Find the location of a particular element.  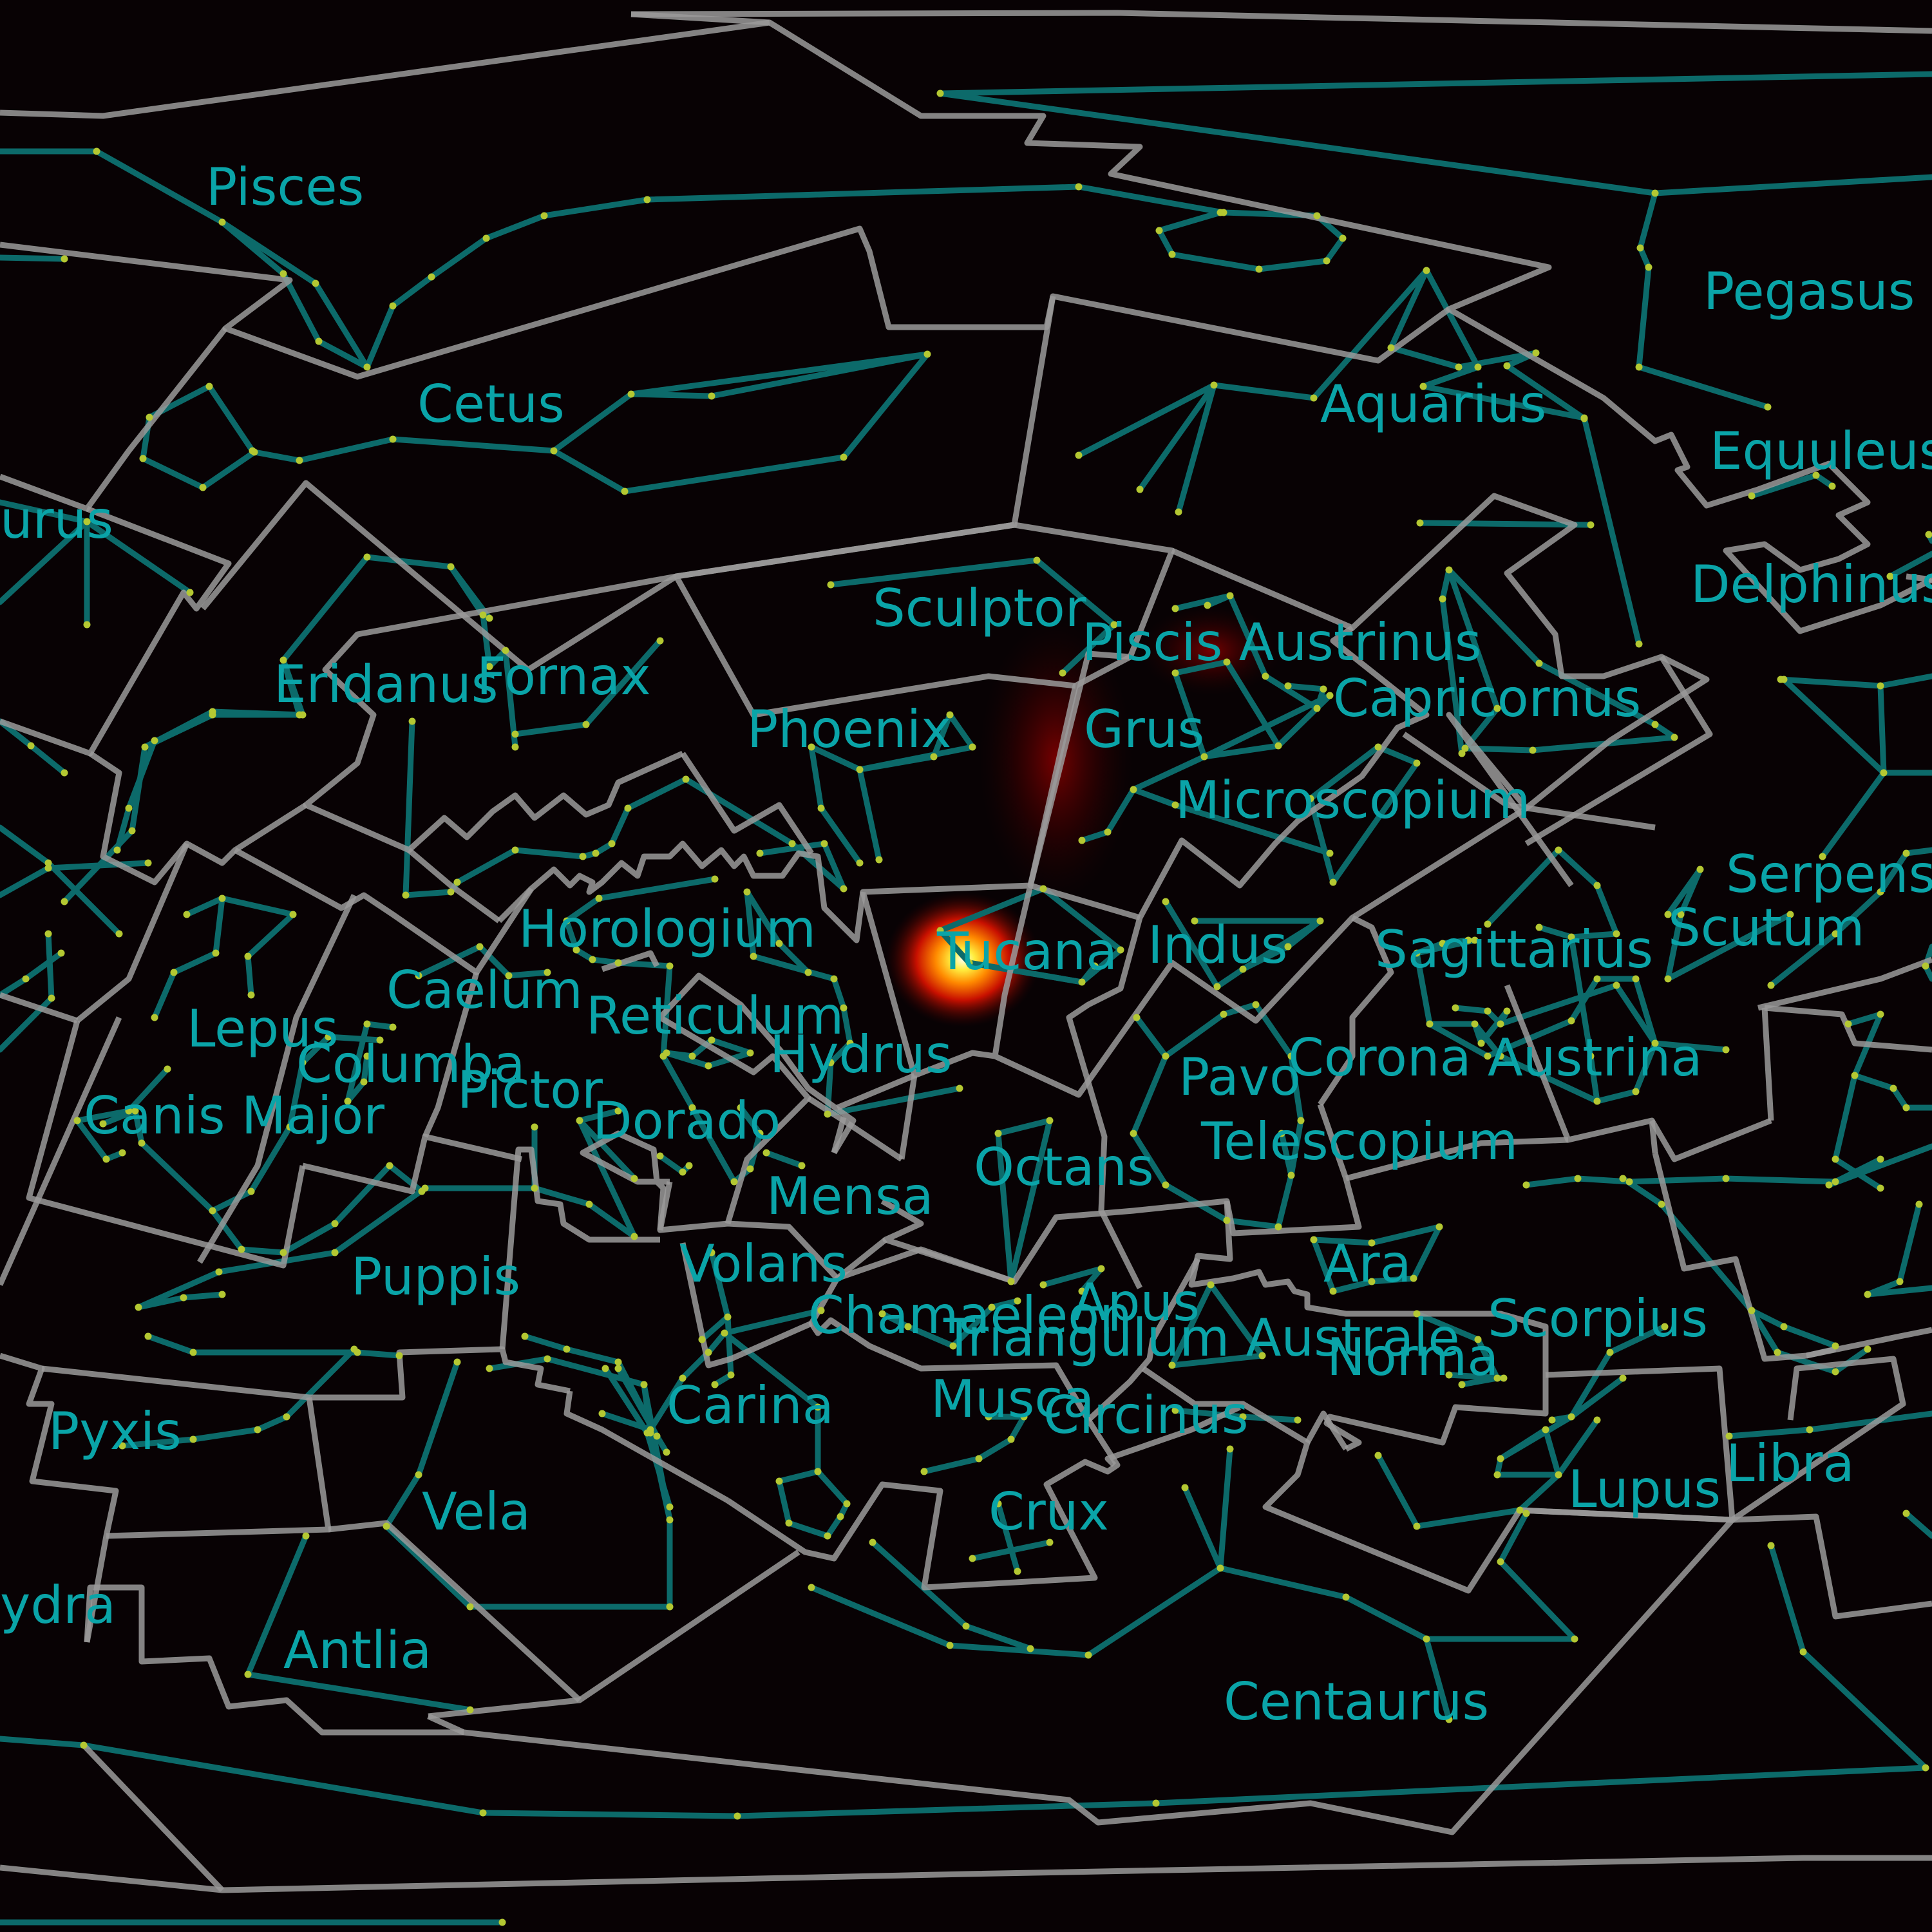

constellation-label-pictor: Pictor is located at coordinates (530, 1090).